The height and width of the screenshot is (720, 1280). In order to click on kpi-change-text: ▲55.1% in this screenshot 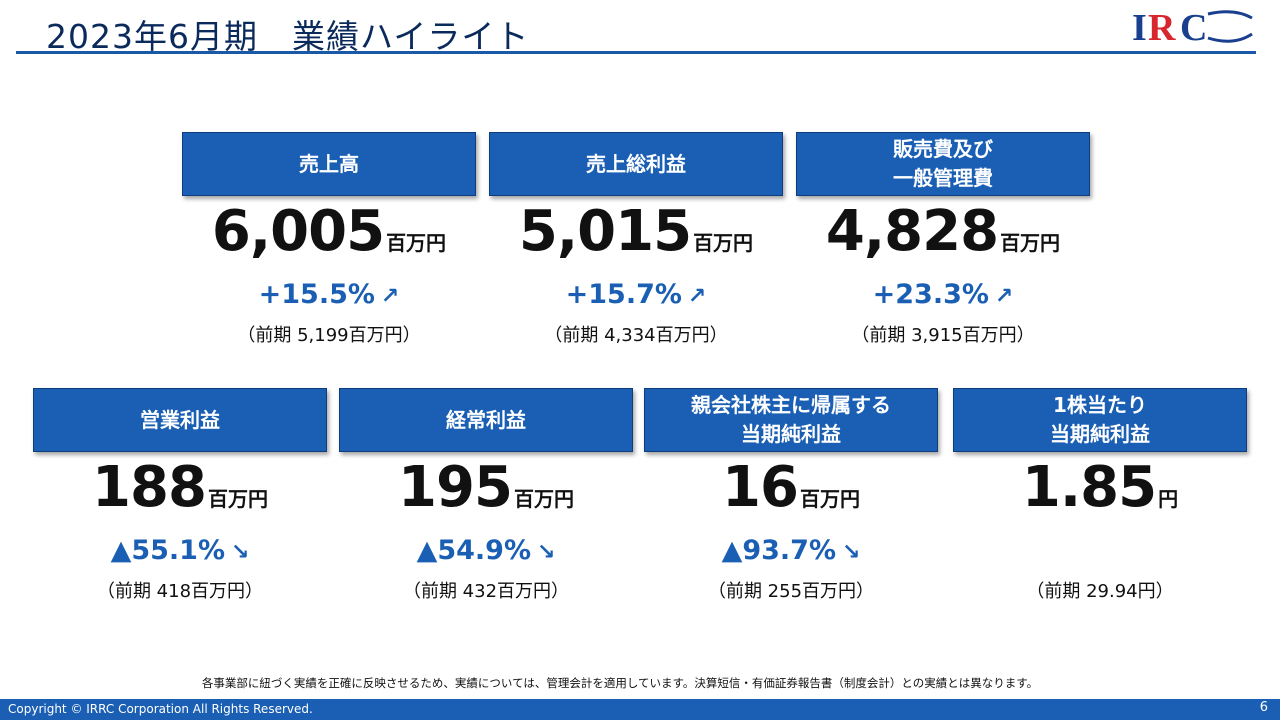, I will do `click(167, 550)`.